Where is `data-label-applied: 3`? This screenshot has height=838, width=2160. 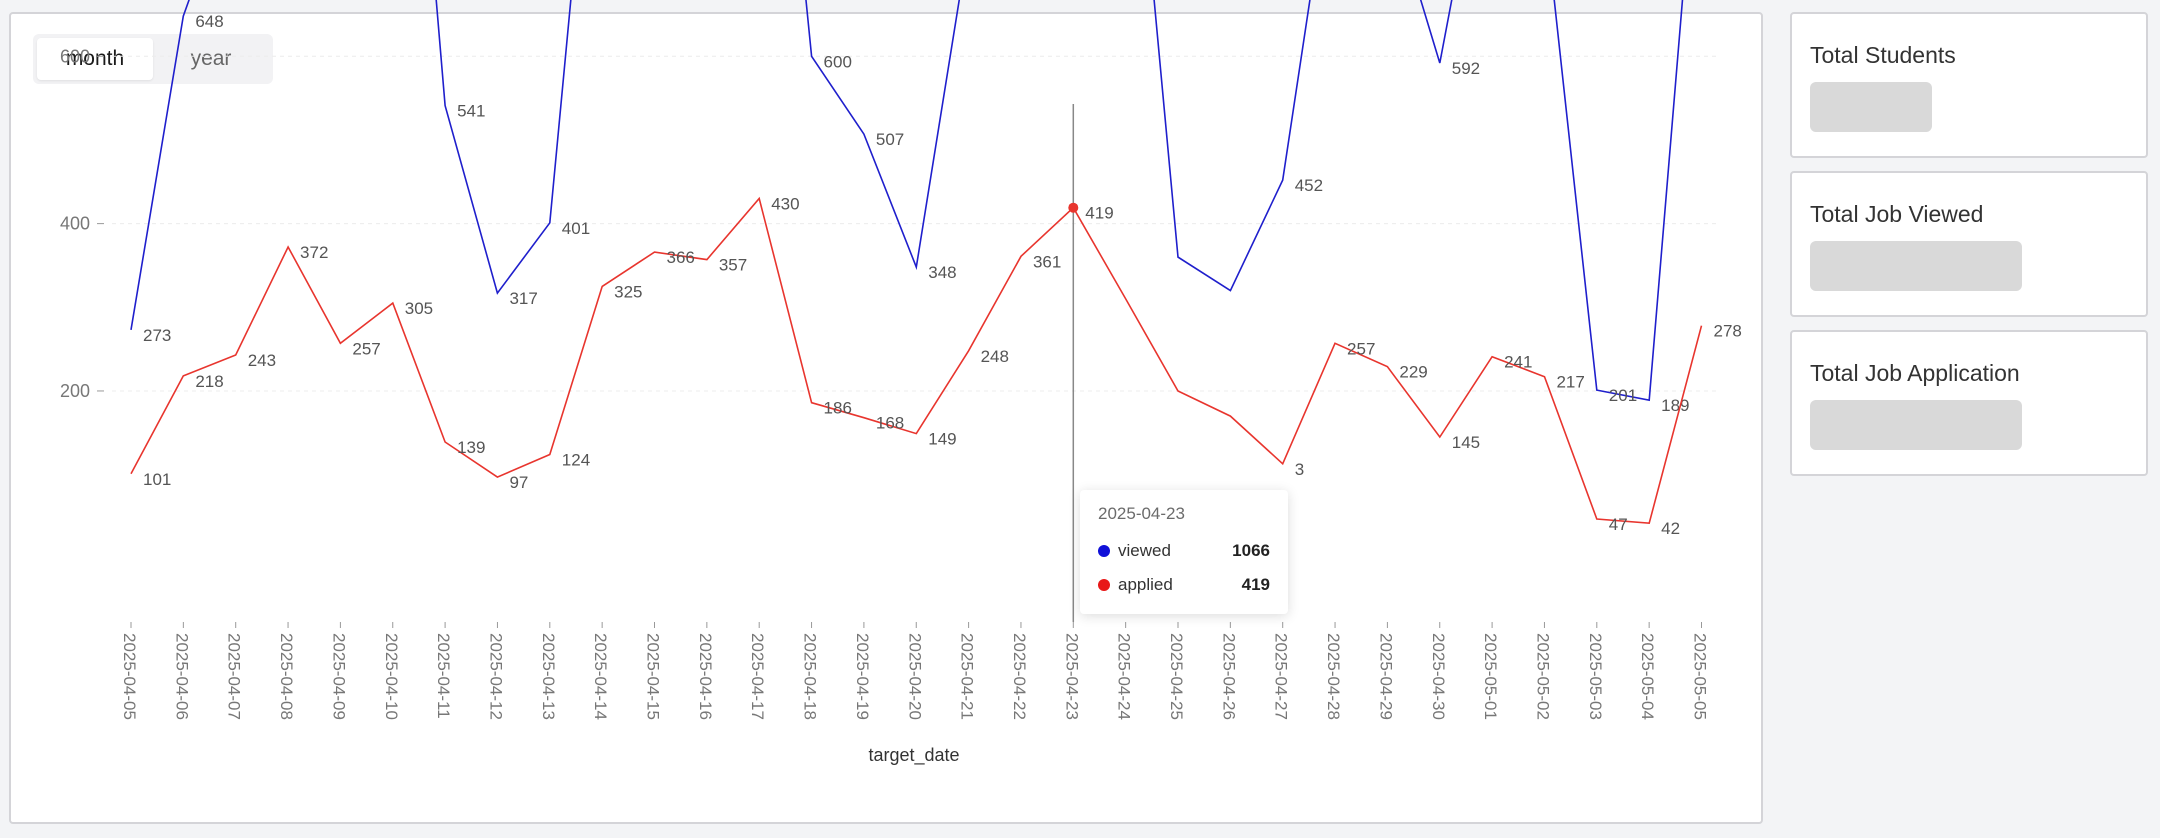
data-label-applied: 3 is located at coordinates (1299, 469).